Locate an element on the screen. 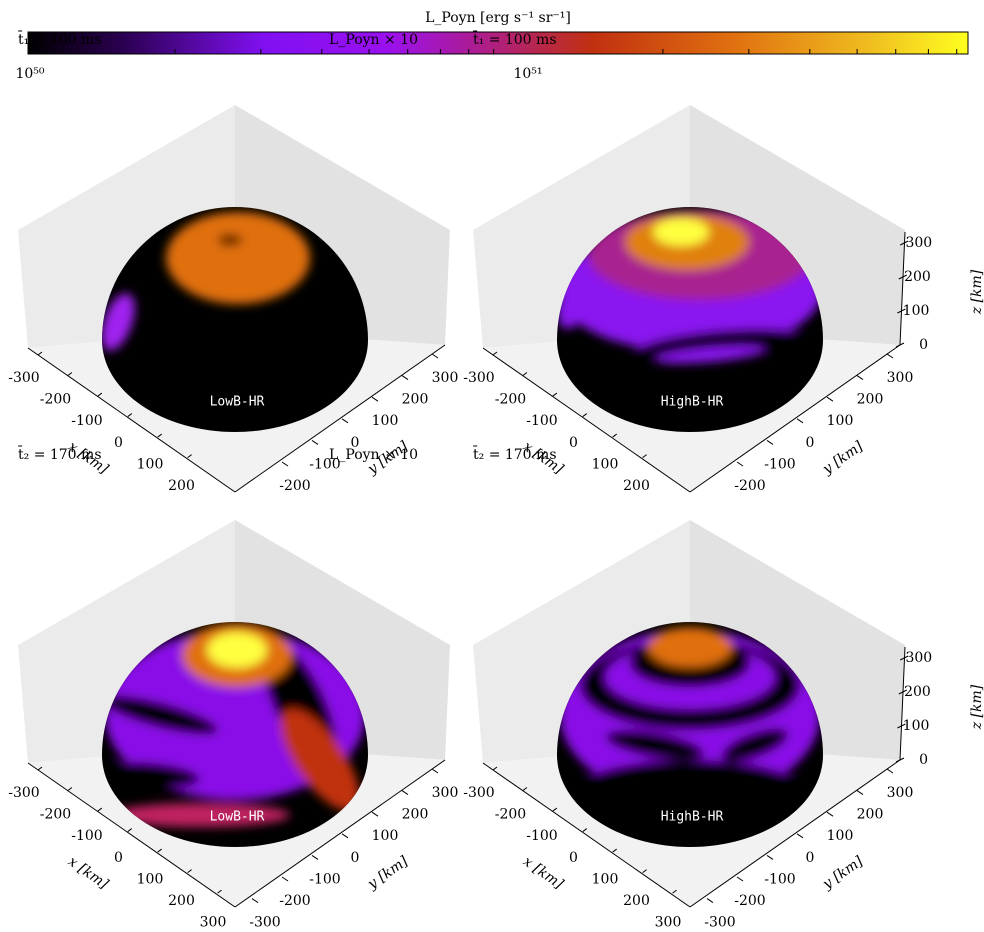 The height and width of the screenshot is (932, 984). z-tick-label: 100 is located at coordinates (916, 726).